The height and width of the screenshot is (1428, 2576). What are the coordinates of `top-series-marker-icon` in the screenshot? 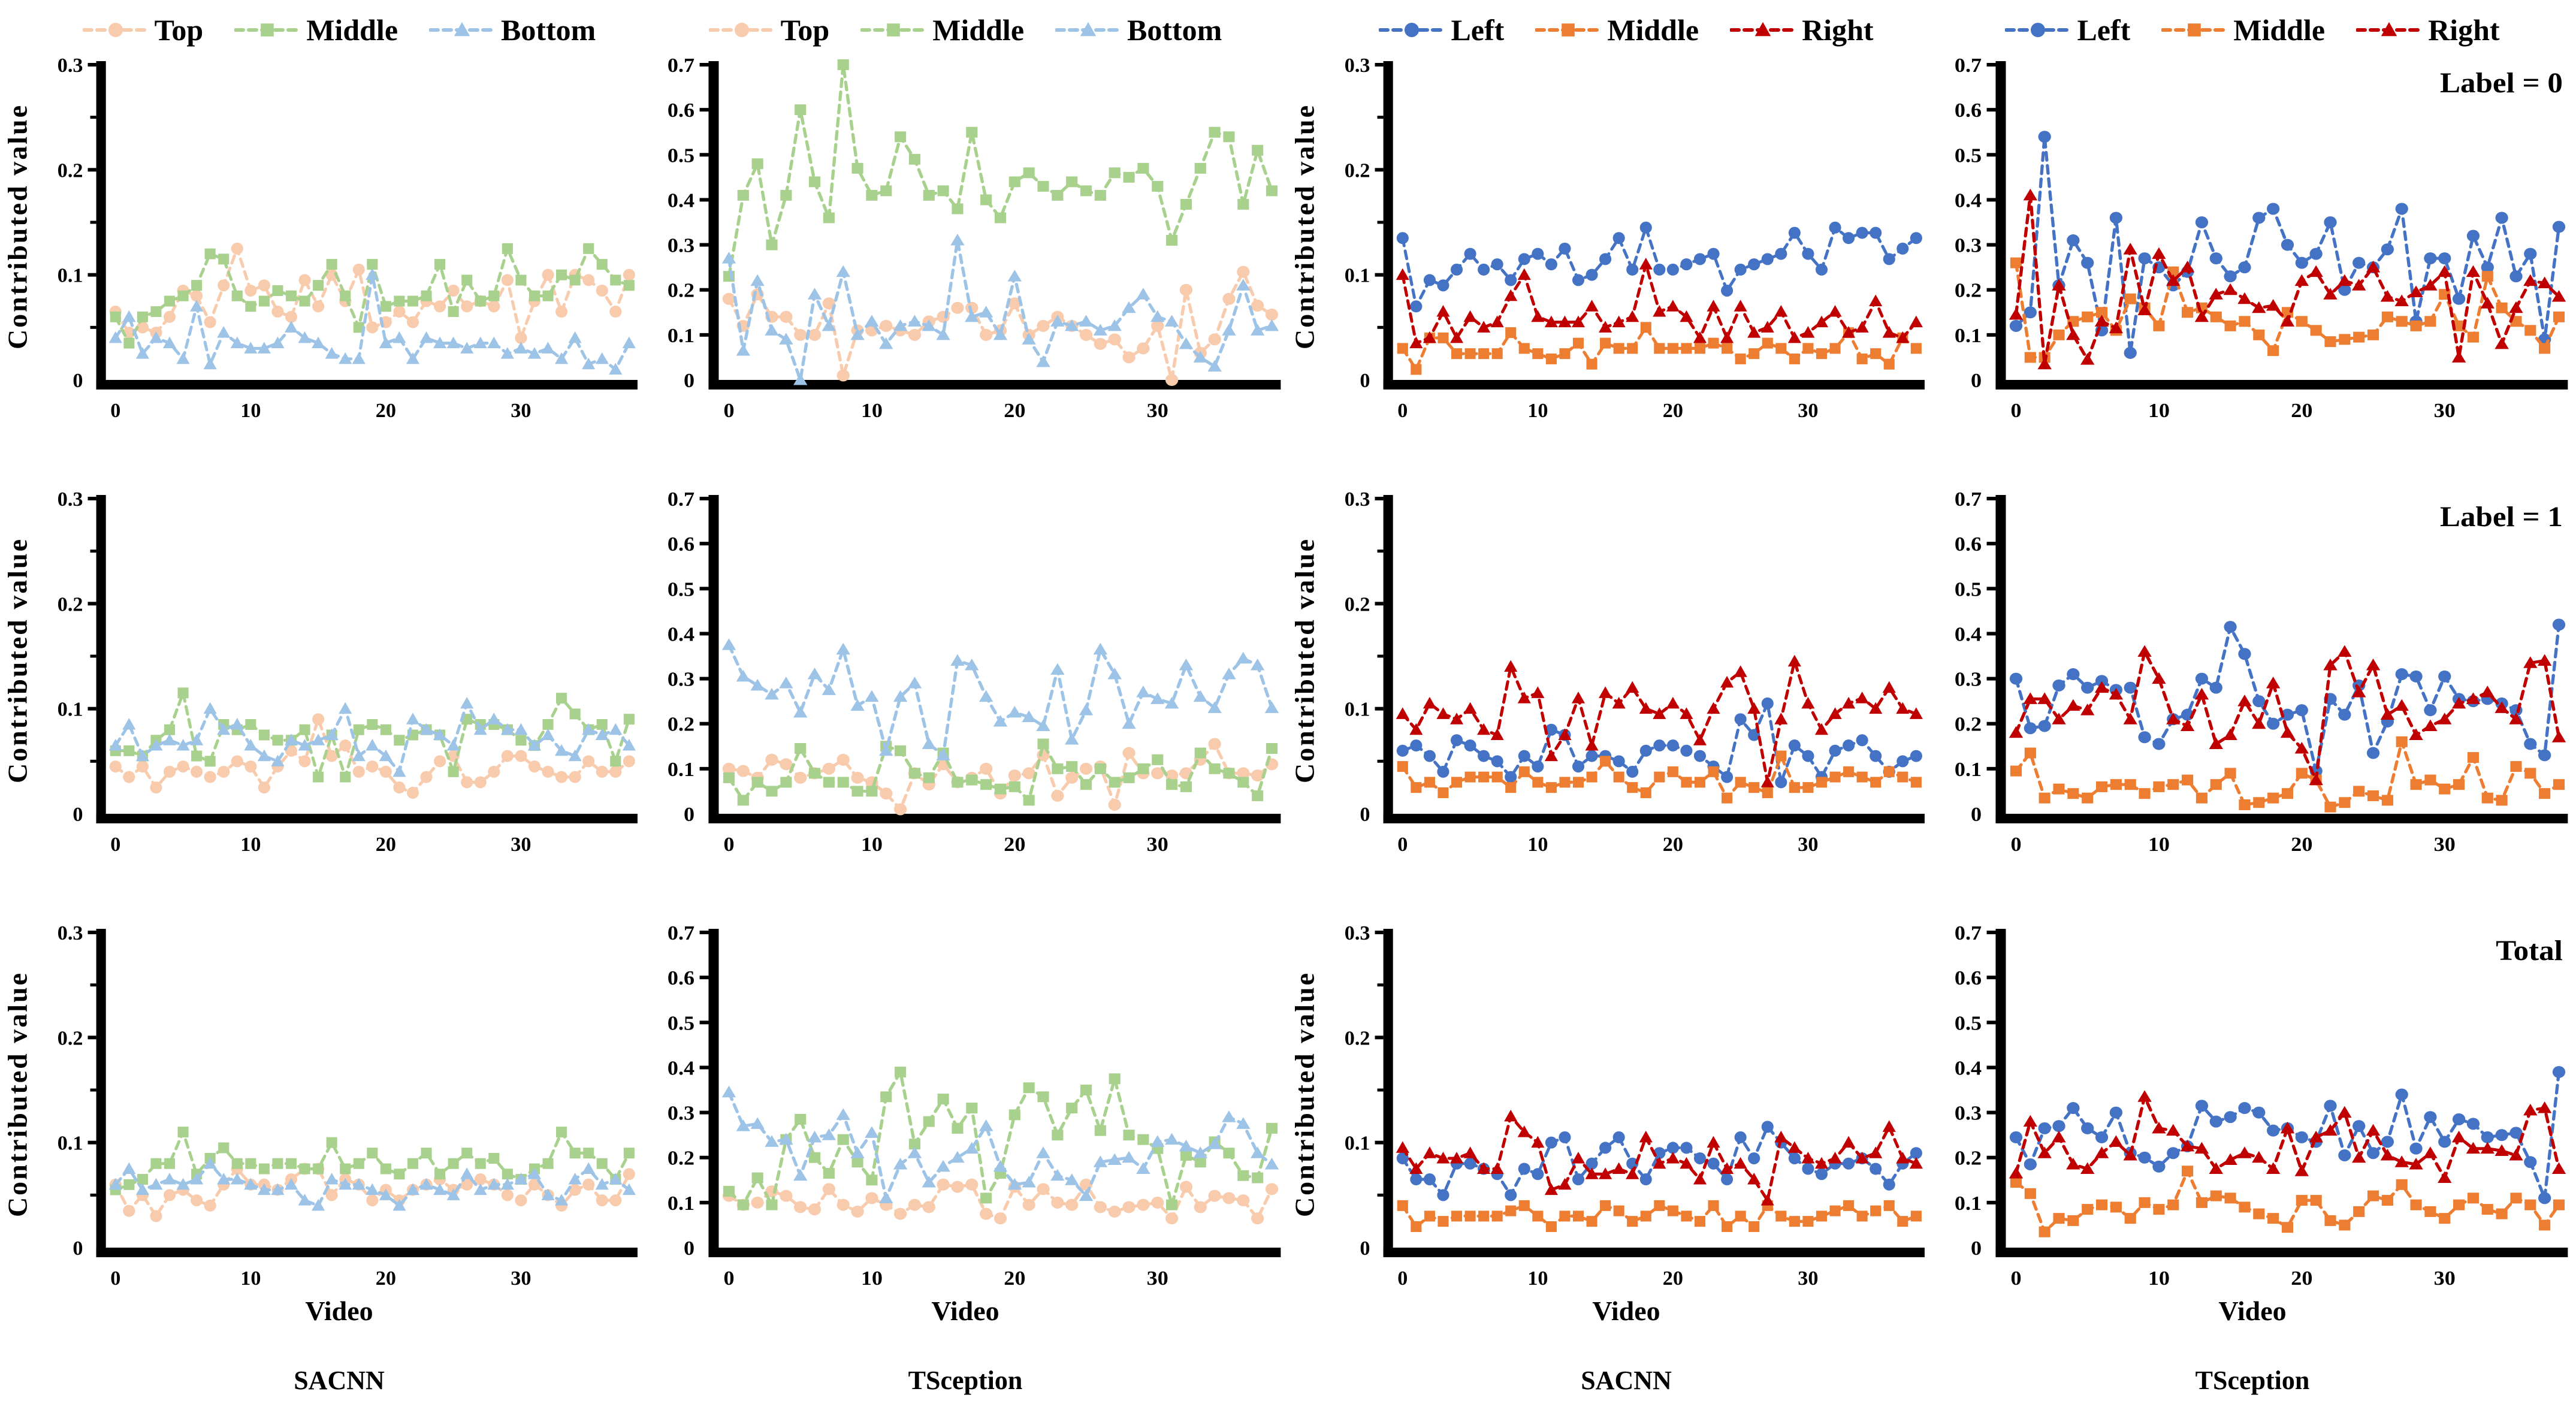 It's located at (116, 30).